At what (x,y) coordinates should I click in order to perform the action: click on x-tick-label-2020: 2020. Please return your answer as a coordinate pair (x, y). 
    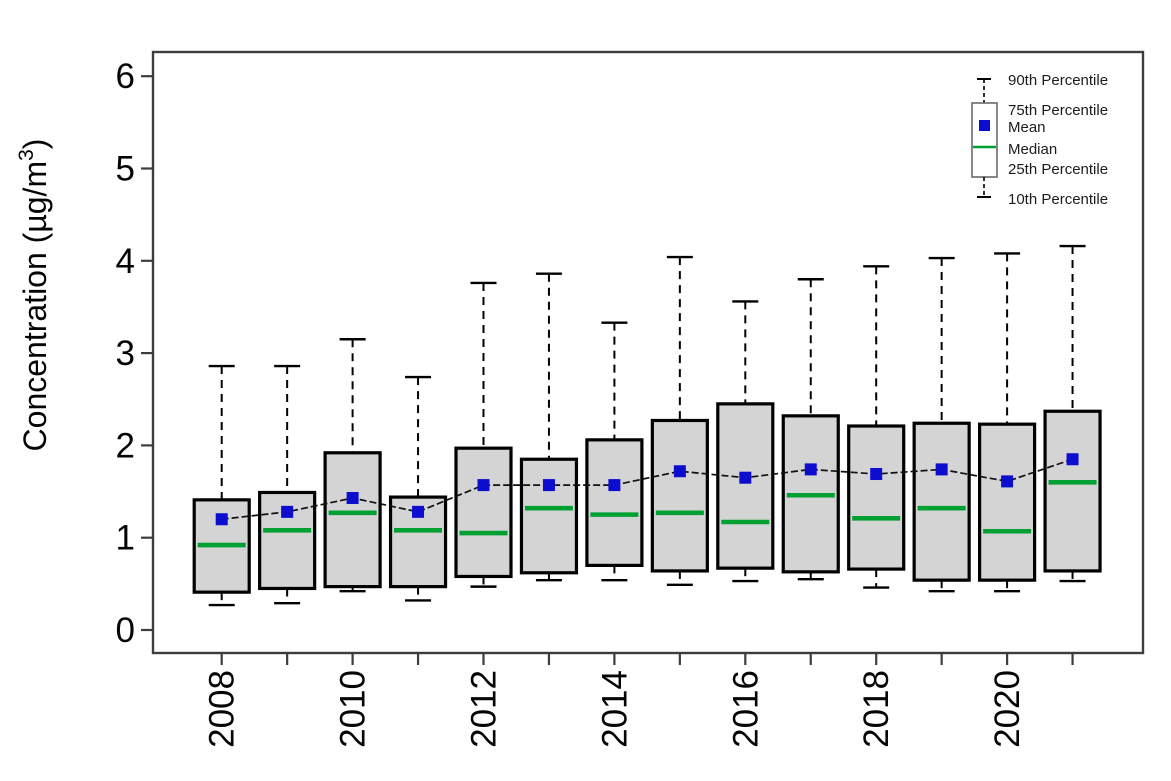
    Looking at the image, I should click on (1007, 709).